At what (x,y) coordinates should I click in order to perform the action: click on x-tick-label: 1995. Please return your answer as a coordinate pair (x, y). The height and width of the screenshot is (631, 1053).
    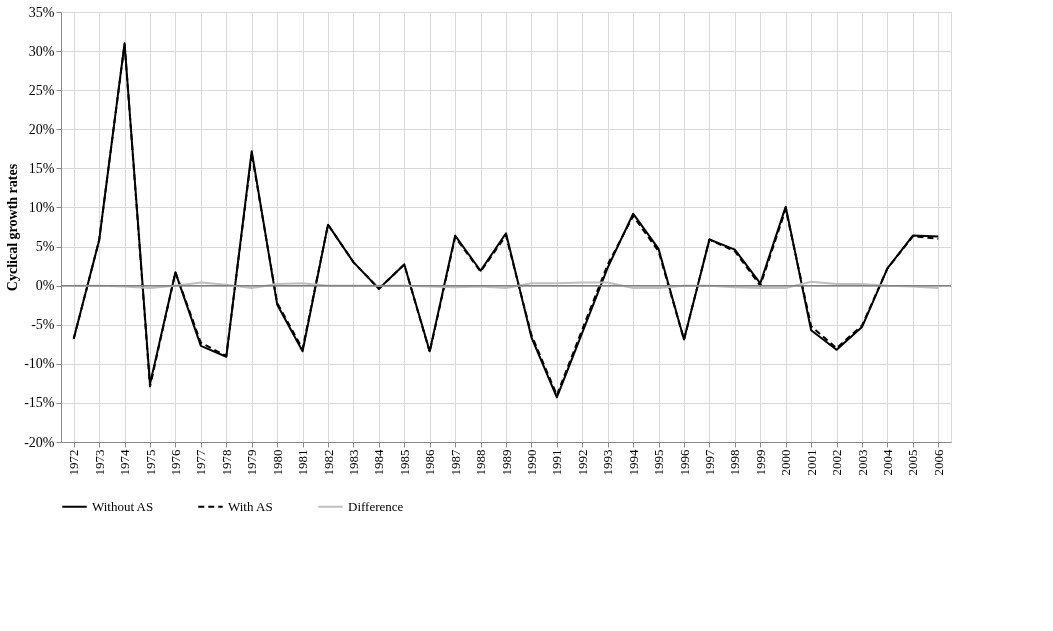
    Looking at the image, I should click on (659, 462).